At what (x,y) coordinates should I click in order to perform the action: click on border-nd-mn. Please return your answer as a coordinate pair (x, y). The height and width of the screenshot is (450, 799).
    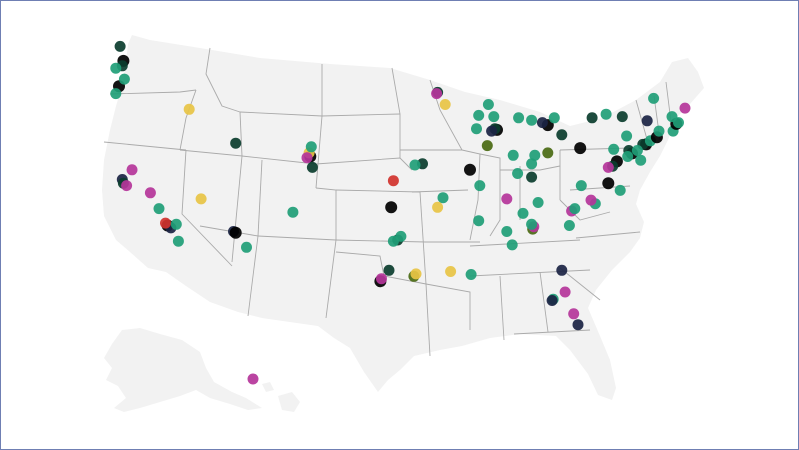
    Looking at the image, I should click on (396, 112).